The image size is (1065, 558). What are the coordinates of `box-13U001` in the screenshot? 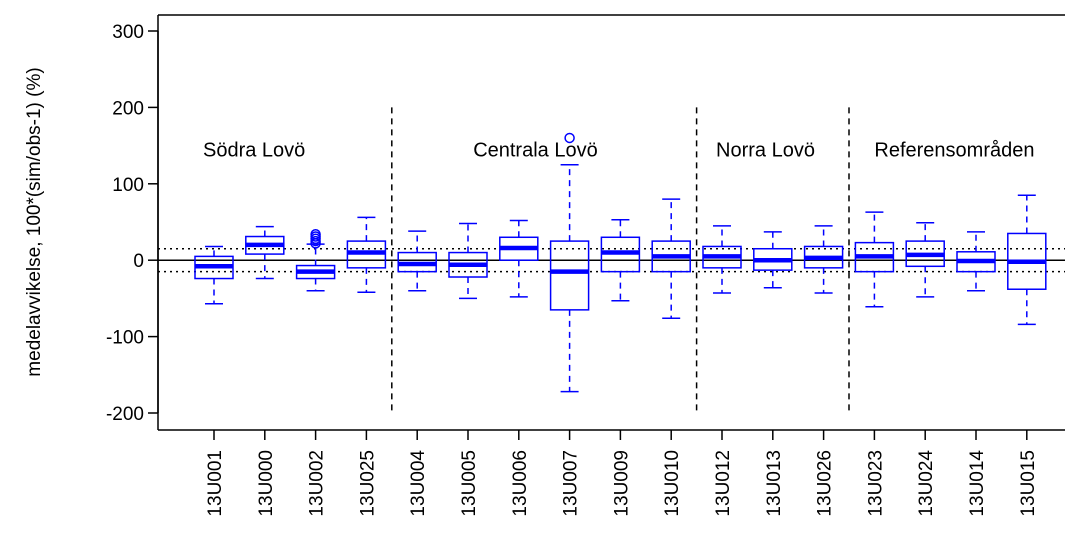 It's located at (214, 275).